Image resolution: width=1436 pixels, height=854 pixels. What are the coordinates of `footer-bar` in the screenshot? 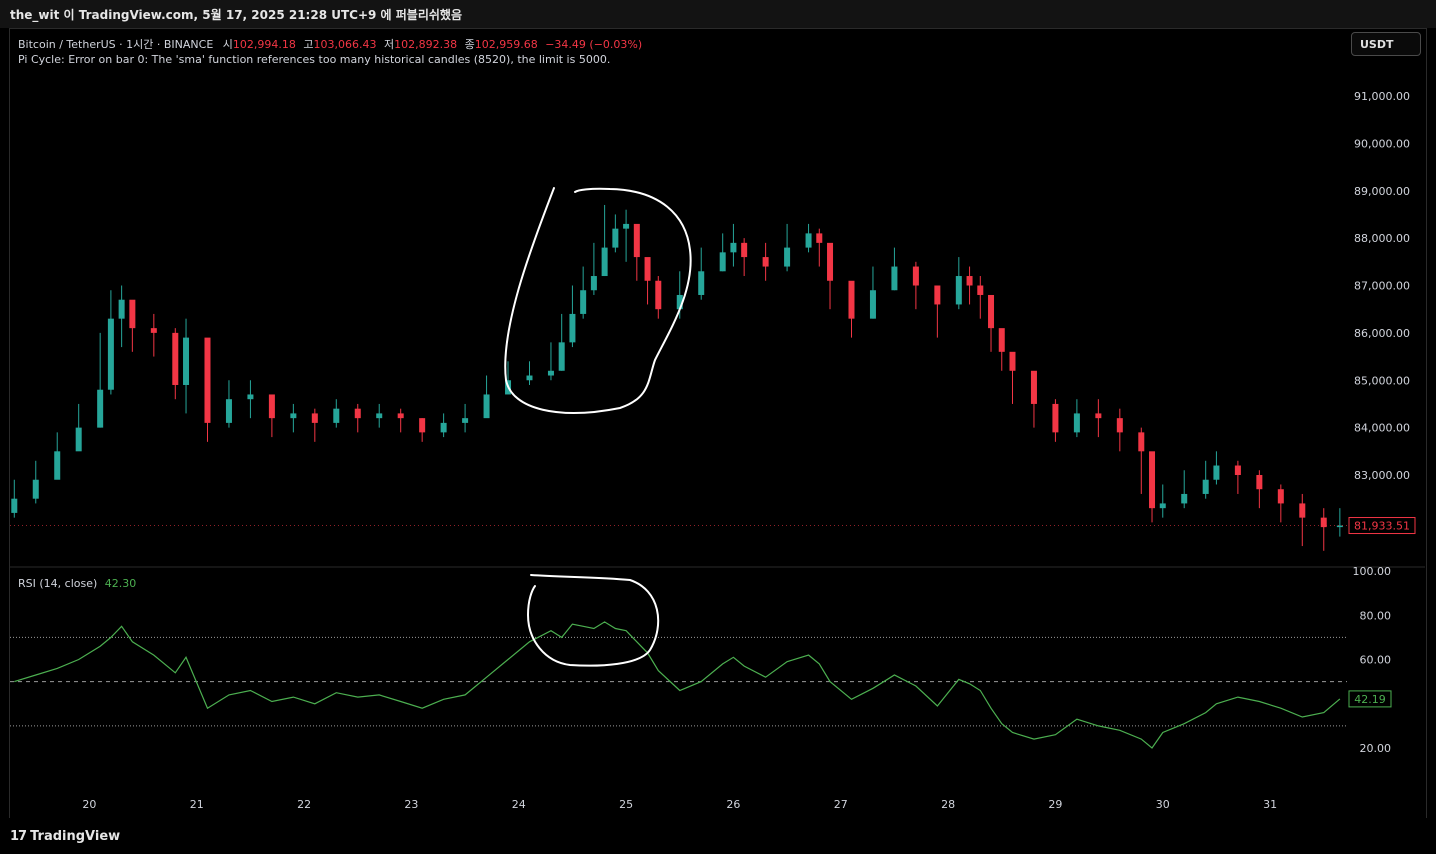 It's located at (718, 836).